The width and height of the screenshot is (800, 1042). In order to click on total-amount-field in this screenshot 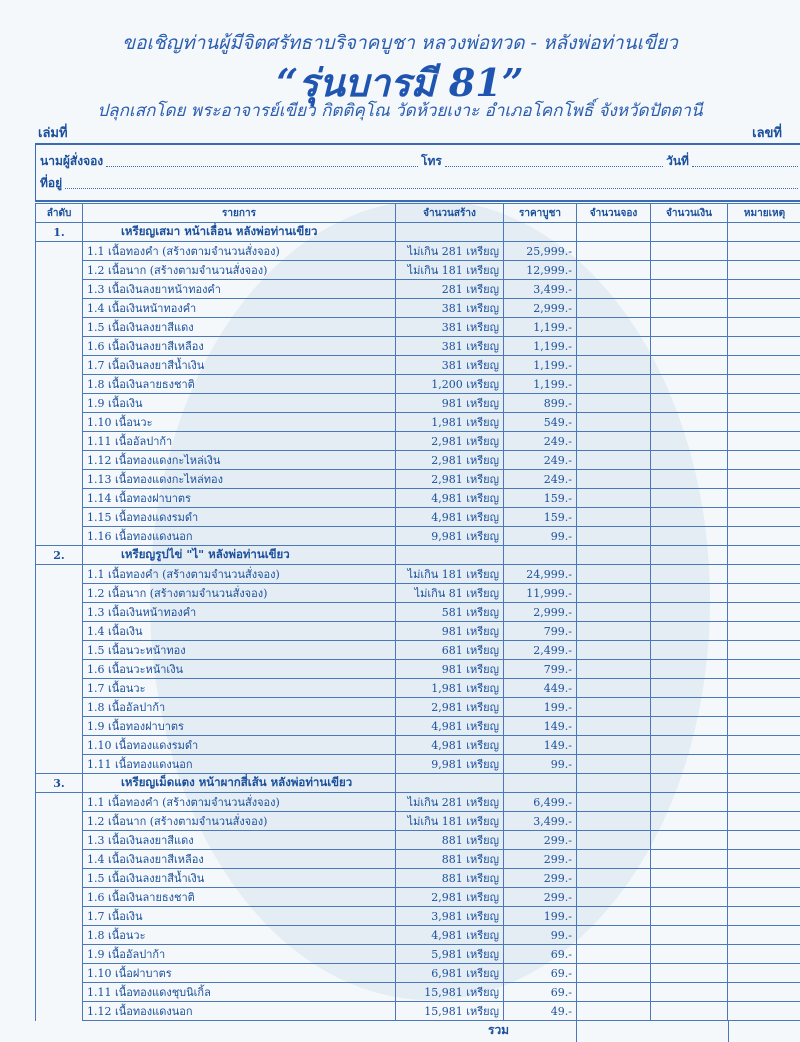, I will do `click(652, 1031)`.